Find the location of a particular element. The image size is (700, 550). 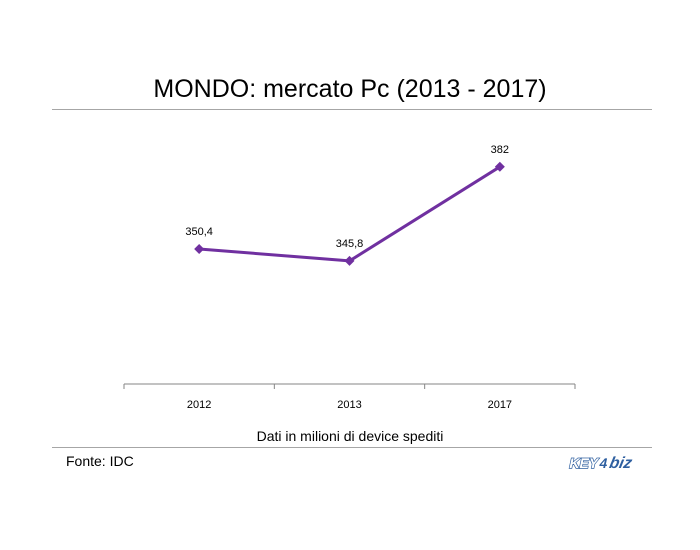

source-note: Fonte: IDC is located at coordinates (100, 461).